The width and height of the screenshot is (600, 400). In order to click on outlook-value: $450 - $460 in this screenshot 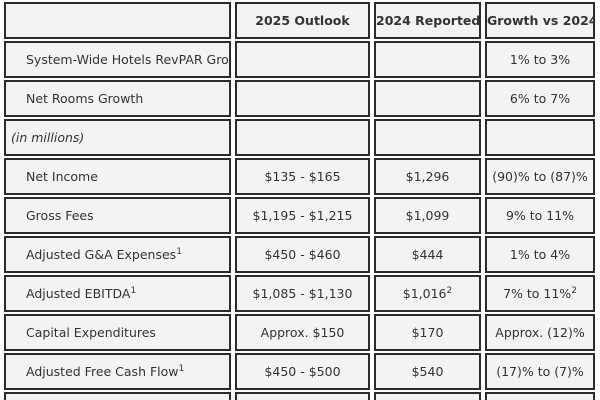, I will do `click(302, 254)`.